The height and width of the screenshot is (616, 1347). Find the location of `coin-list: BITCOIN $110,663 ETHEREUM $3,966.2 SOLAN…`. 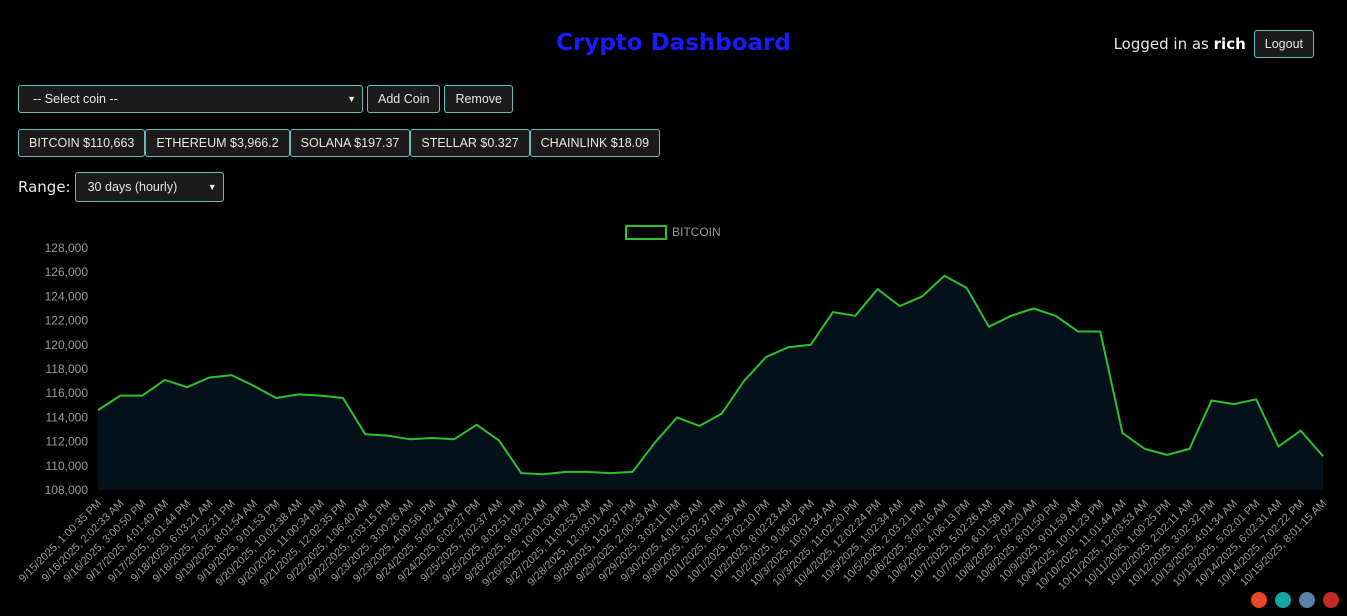

coin-list: BITCOIN $110,663 ETHEREUM $3,966.2 SOLAN… is located at coordinates (339, 143).